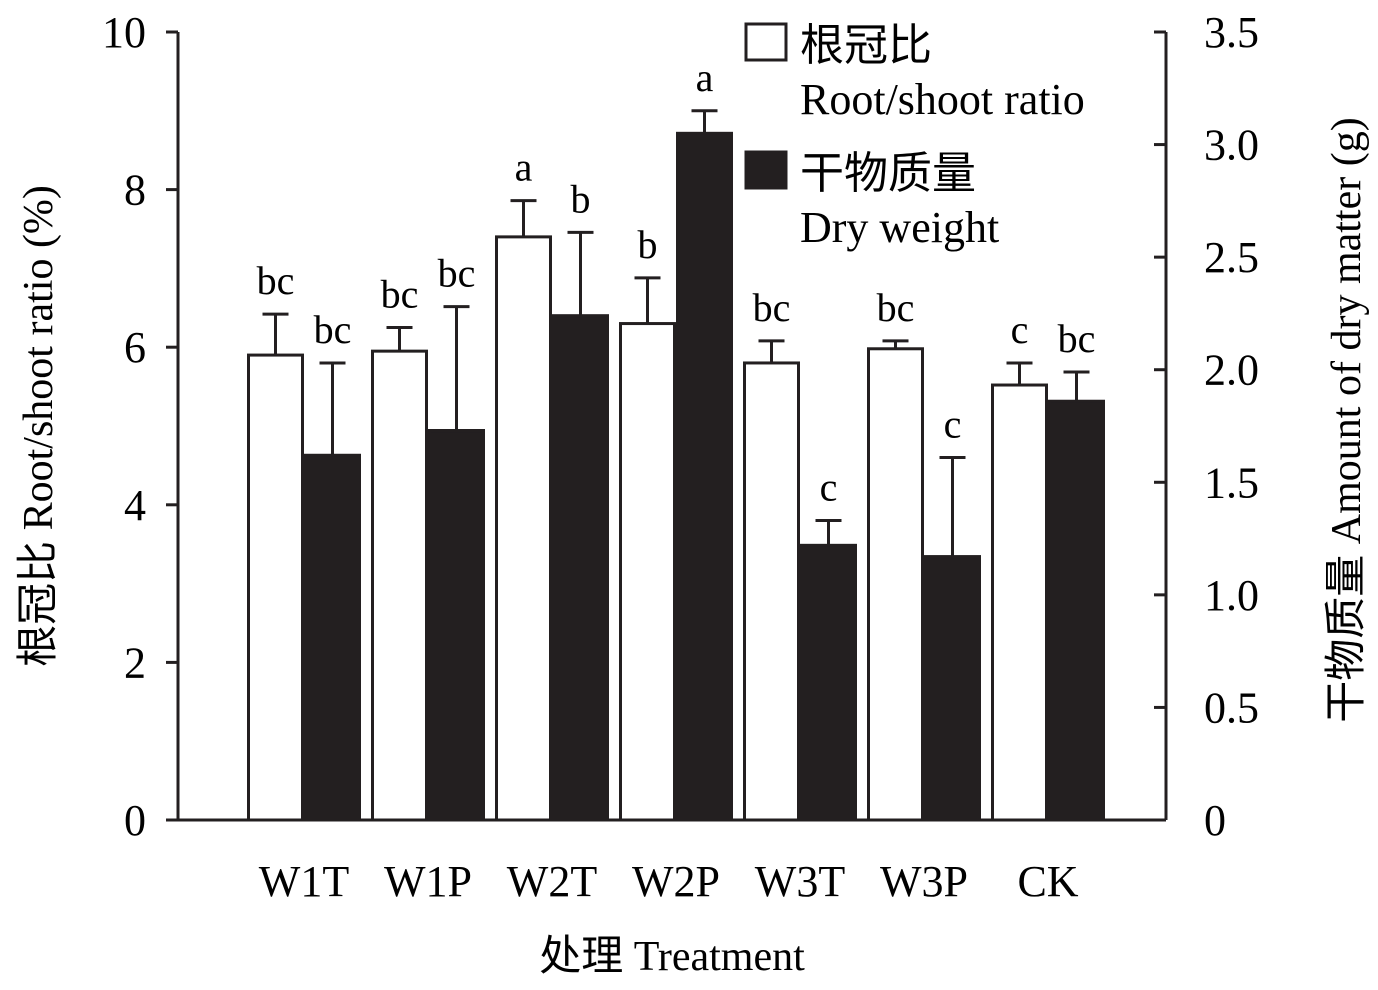 This screenshot has height=990, width=1378. Describe the element at coordinates (914, 136) in the screenshot. I see `legend: 根冠比 Root/shoot ratio 干物质量 Dry weight` at that location.